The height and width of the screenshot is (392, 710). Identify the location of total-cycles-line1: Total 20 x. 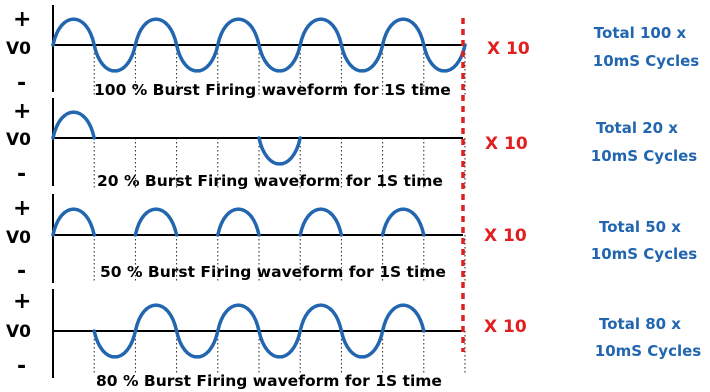
(637, 128).